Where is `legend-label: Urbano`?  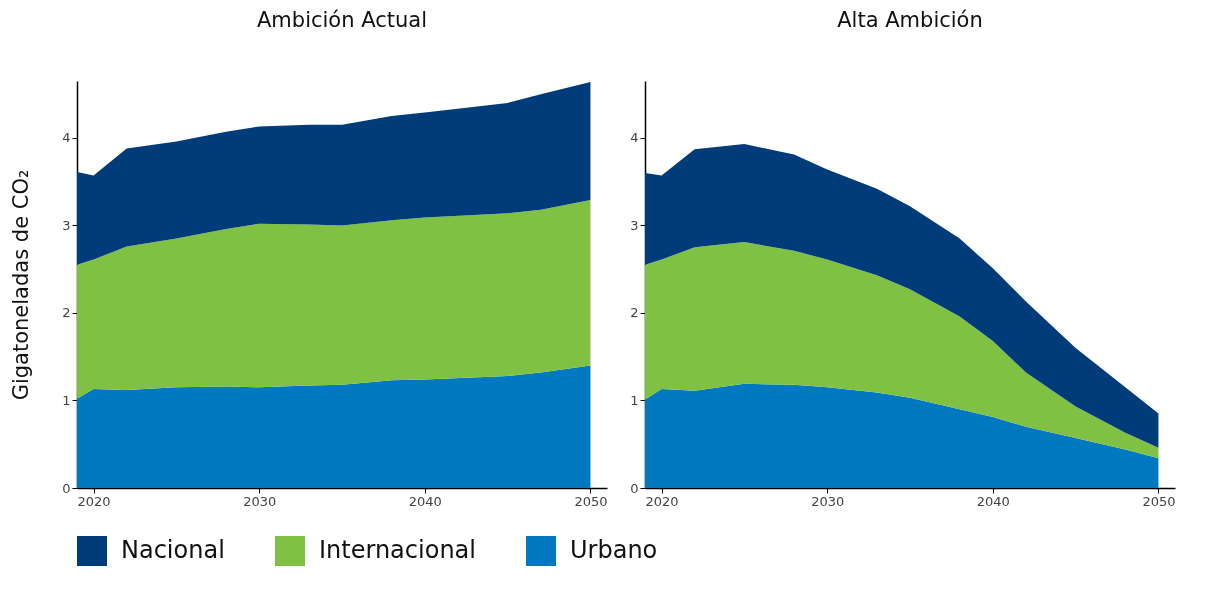 legend-label: Urbano is located at coordinates (614, 550).